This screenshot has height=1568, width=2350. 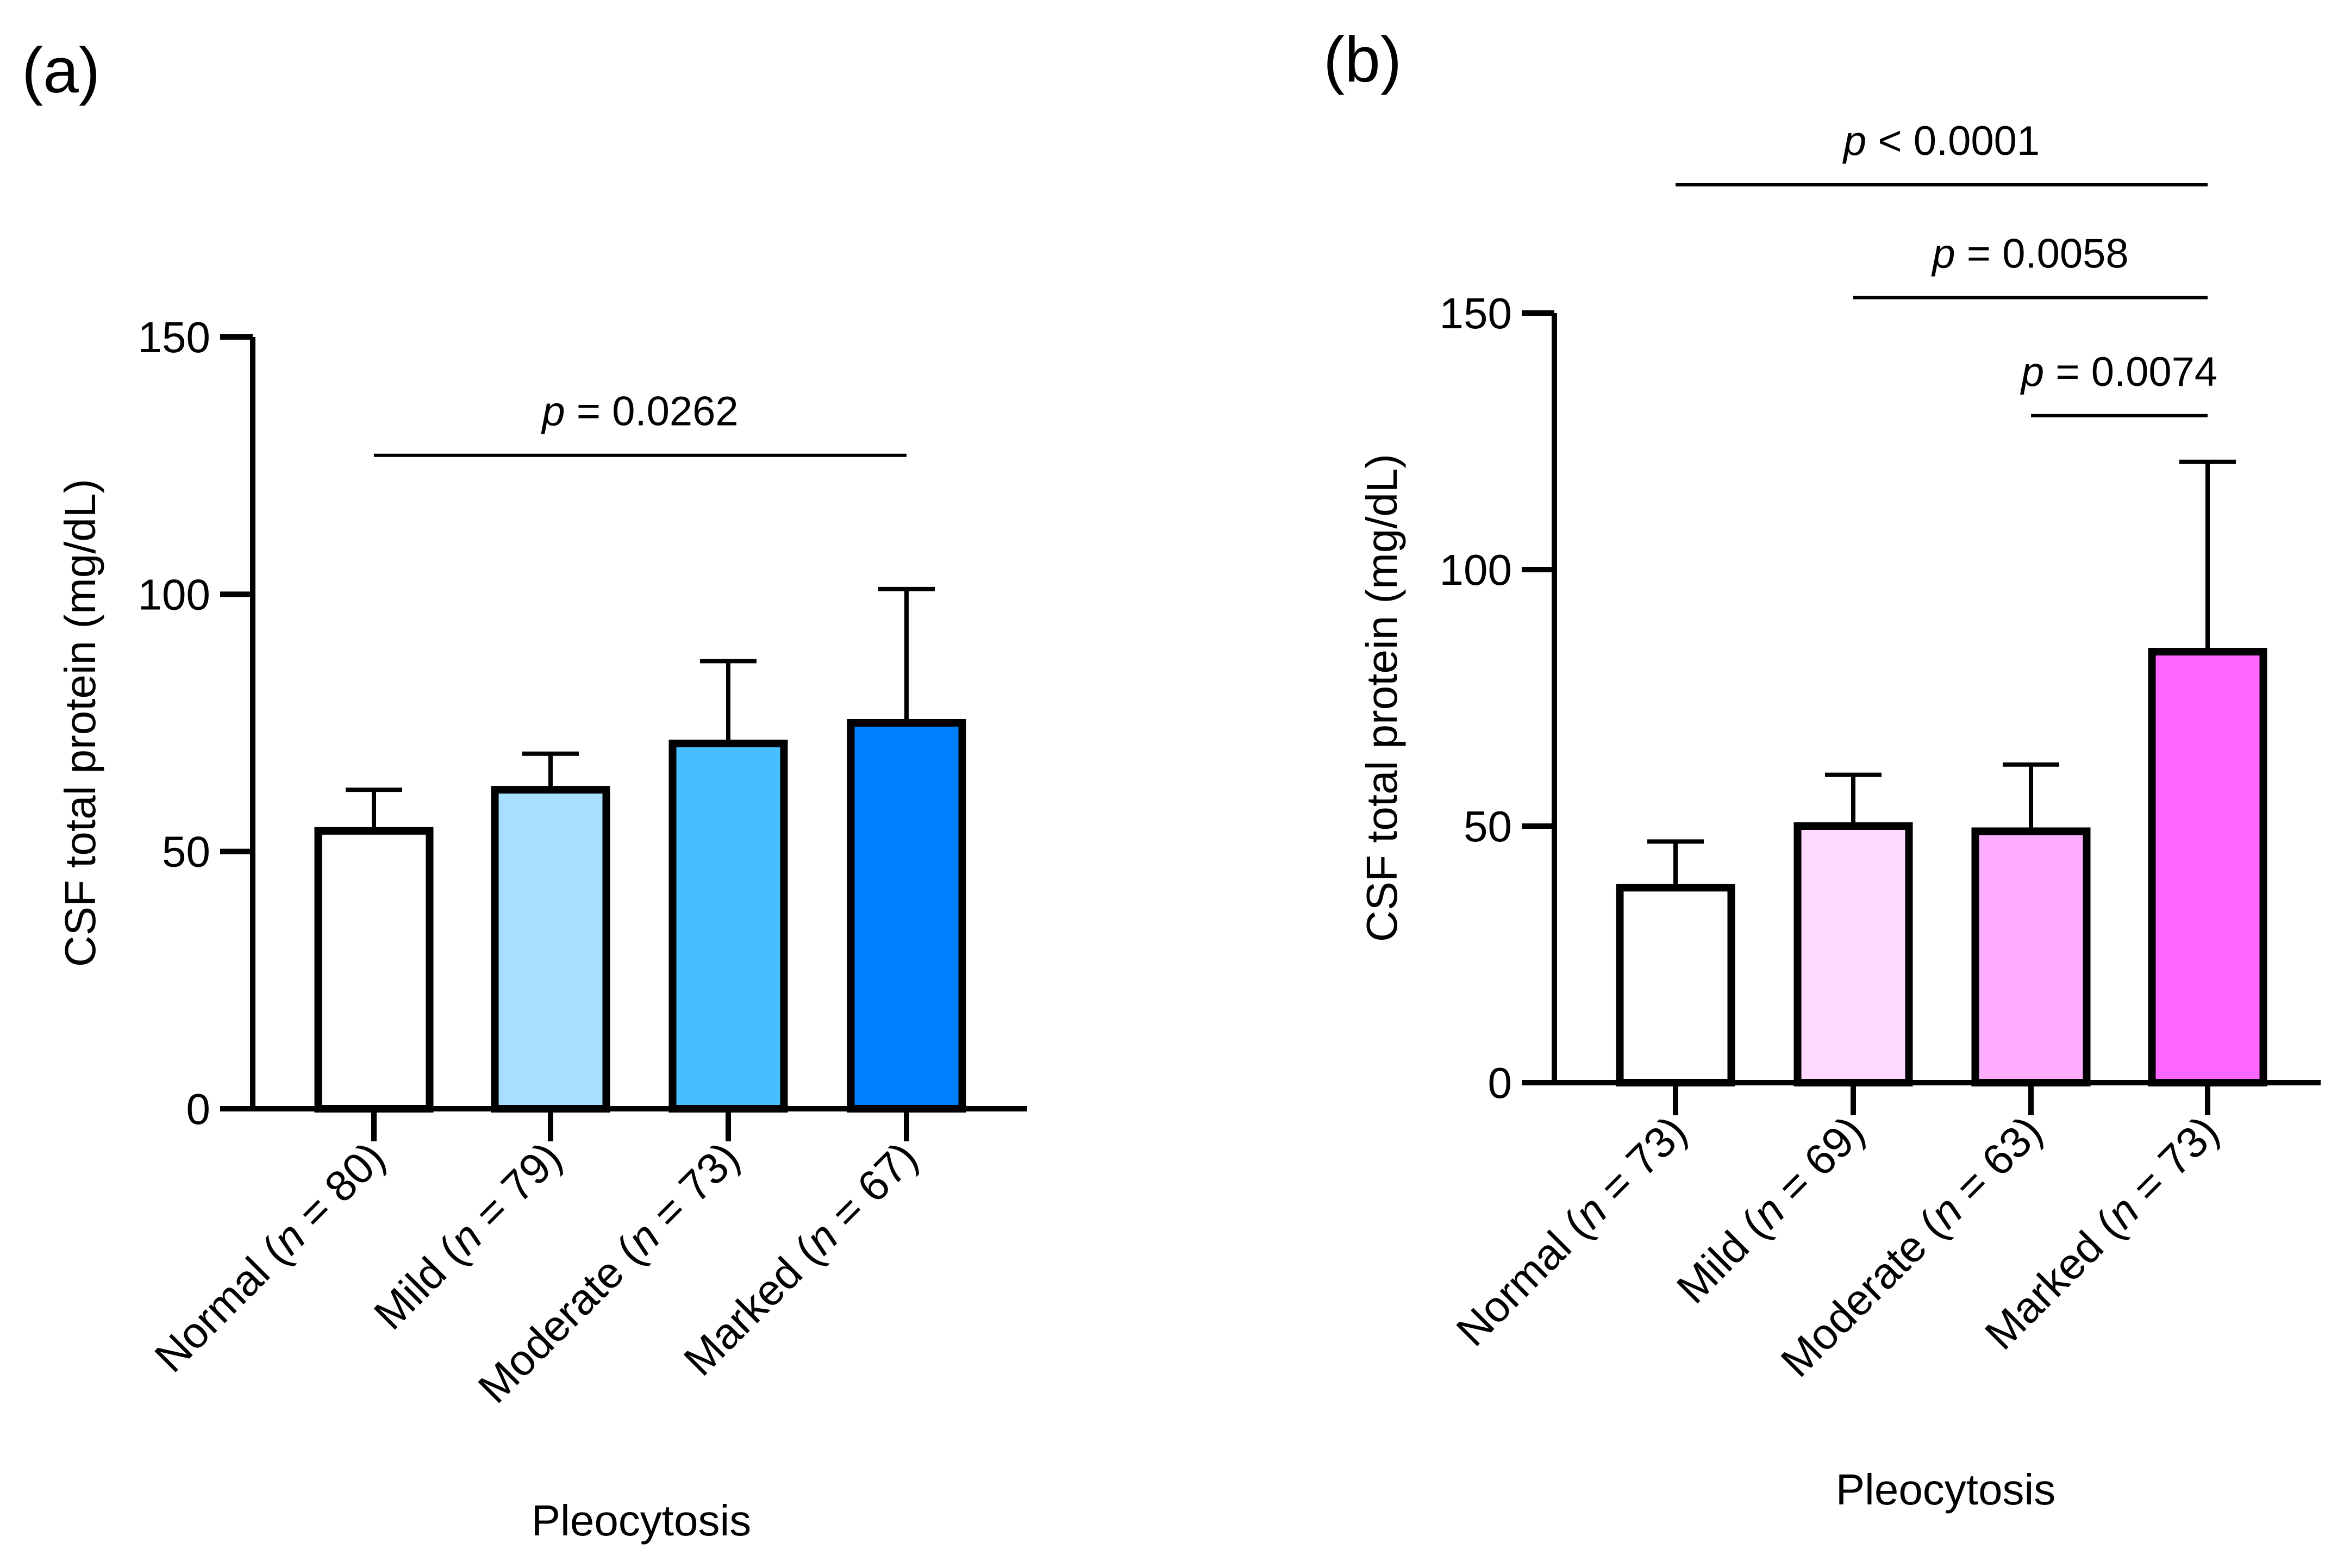 I want to click on p-value: = 0.0262, so click(x=658, y=412).